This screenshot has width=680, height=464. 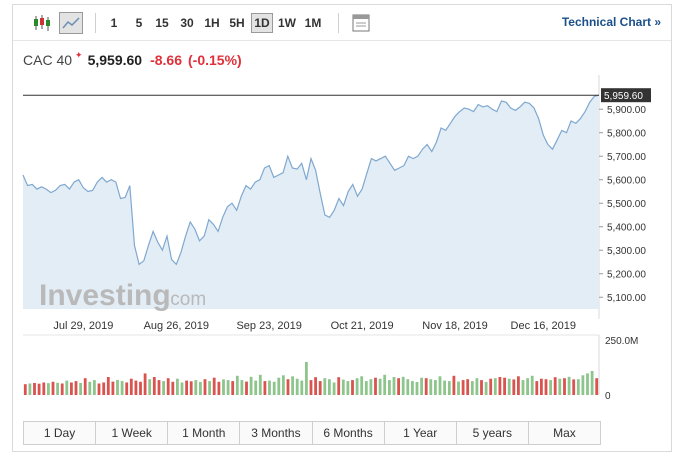 What do you see at coordinates (48, 60) in the screenshot?
I see `instrument-name: CAC 40` at bounding box center [48, 60].